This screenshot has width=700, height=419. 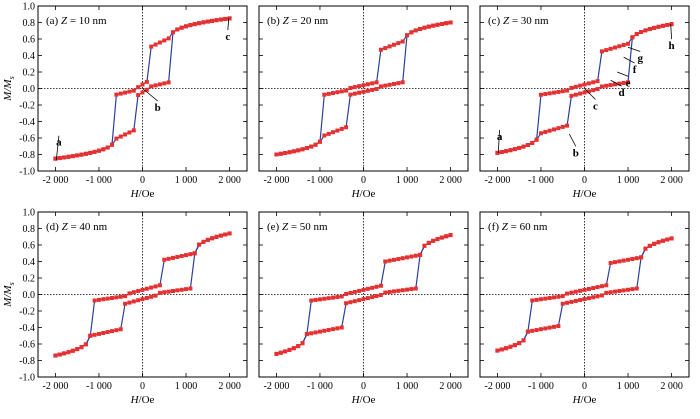 What do you see at coordinates (500, 137) in the screenshot?
I see `annotation-label: a` at bounding box center [500, 137].